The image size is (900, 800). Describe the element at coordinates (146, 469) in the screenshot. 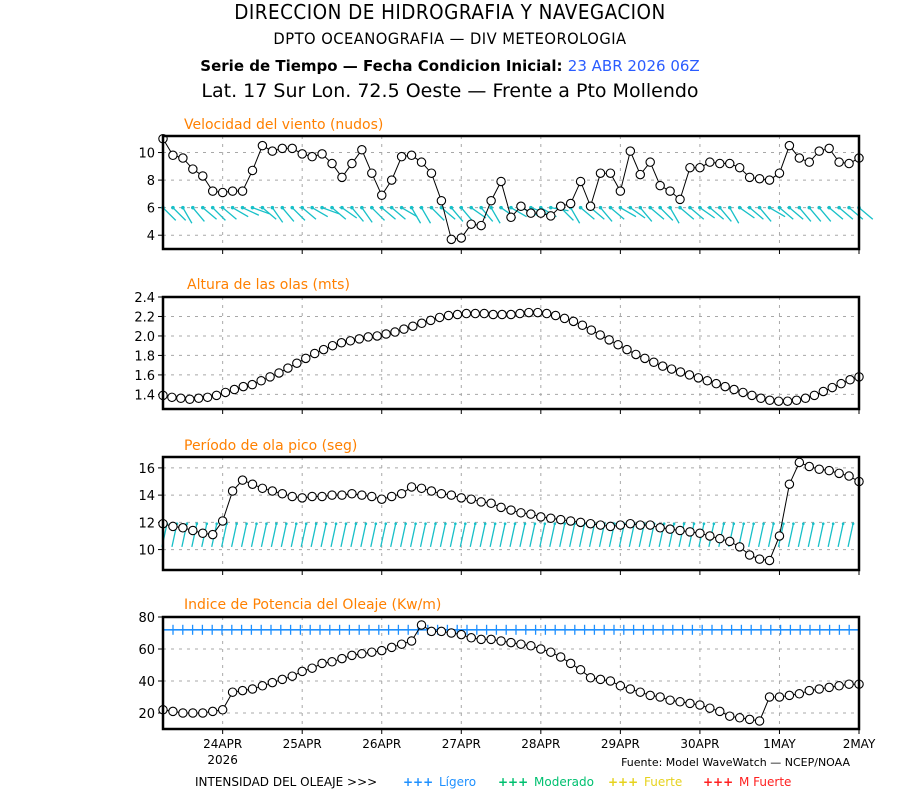

I see `y-tick-label: 16` at that location.